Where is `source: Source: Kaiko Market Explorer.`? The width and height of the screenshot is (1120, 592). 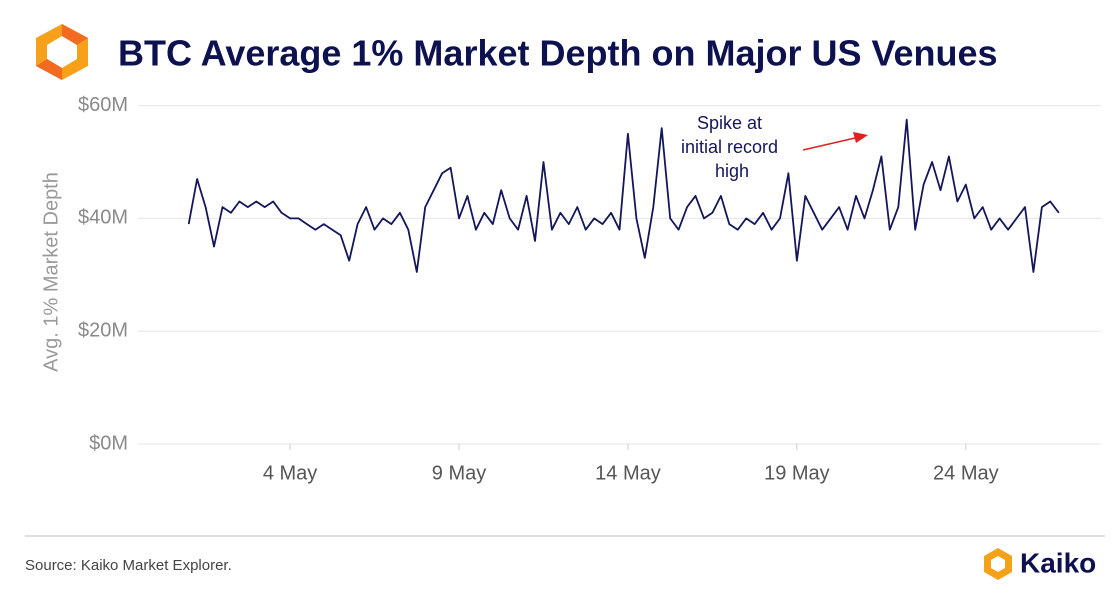
source: Source: Kaiko Market Explorer. is located at coordinates (128, 565).